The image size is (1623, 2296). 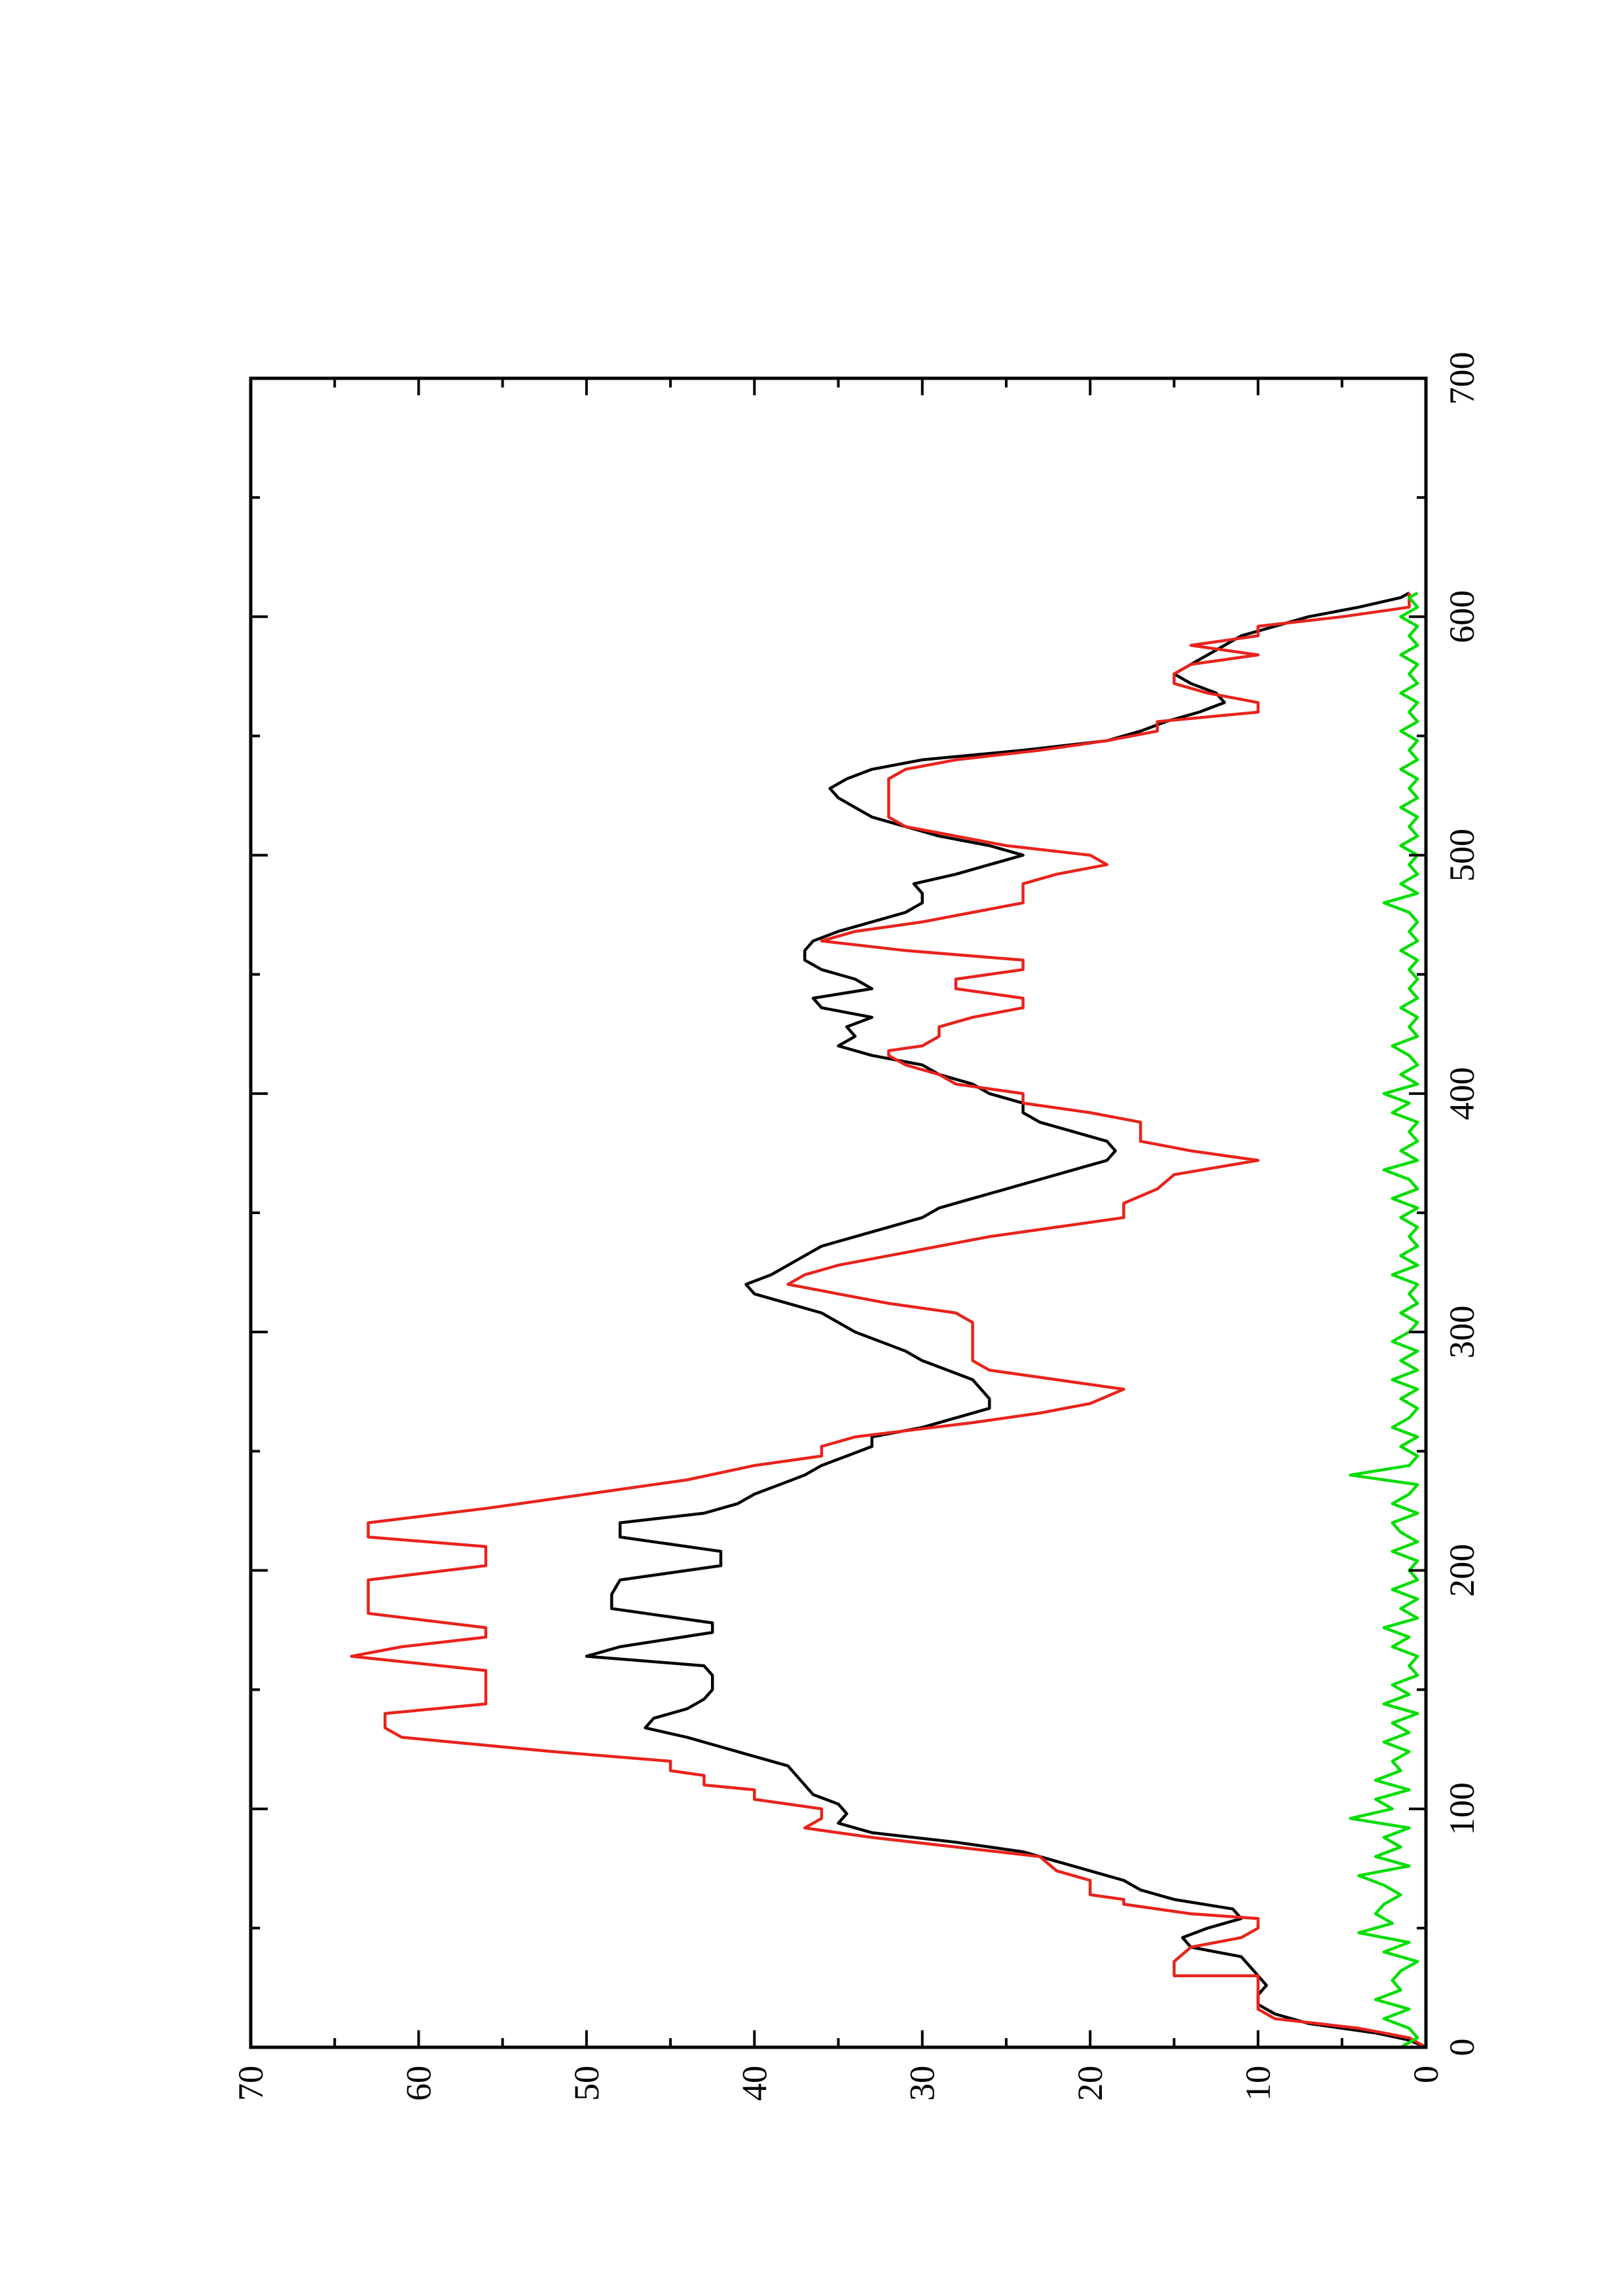 I want to click on y-tick-label: 0, so click(x=1426, y=2074).